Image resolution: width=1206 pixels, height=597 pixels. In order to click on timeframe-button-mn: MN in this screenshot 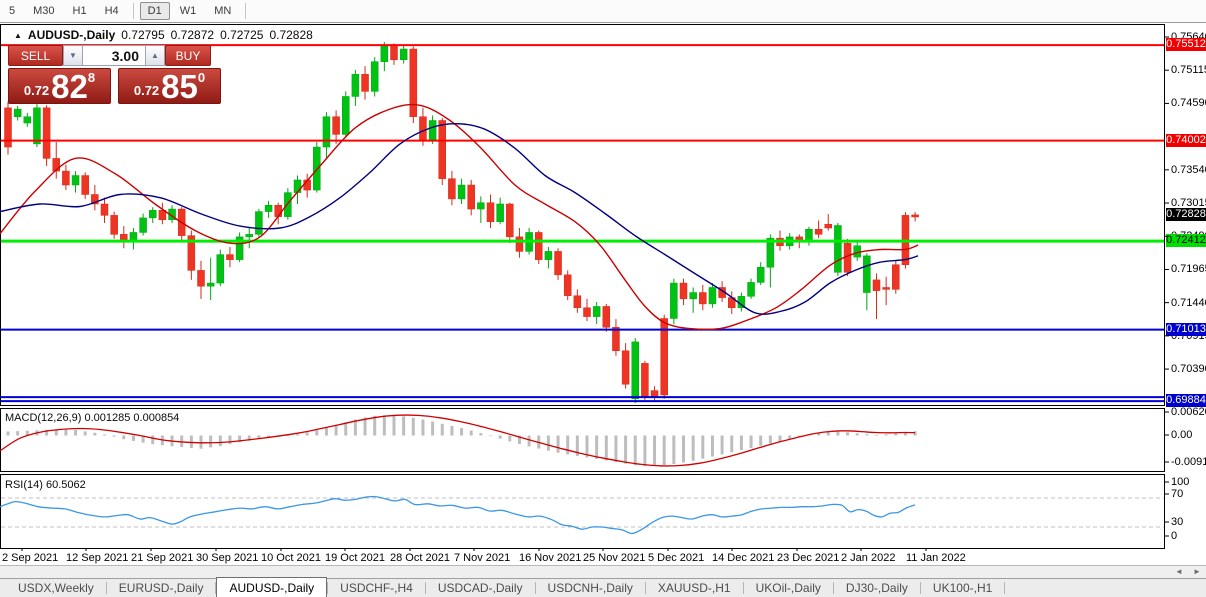, I will do `click(223, 11)`.